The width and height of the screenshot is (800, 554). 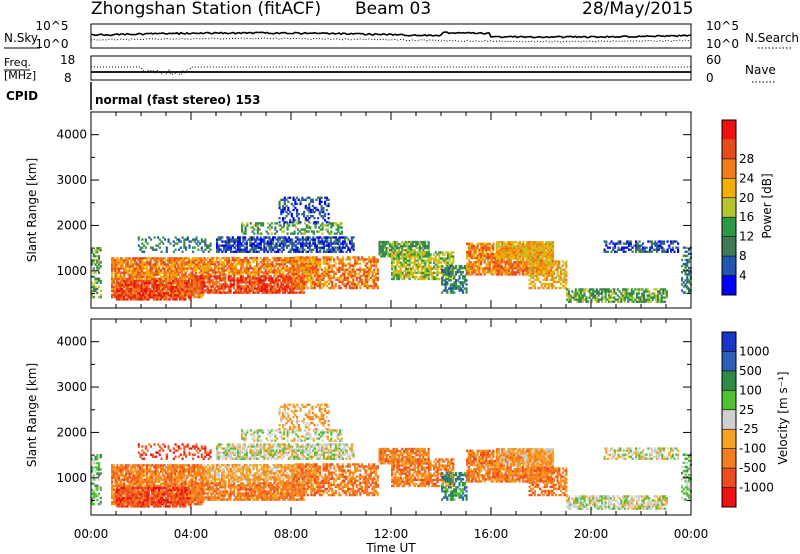 What do you see at coordinates (206, 9) in the screenshot?
I see `station-title: Zhongshan Station (fitACF)` at bounding box center [206, 9].